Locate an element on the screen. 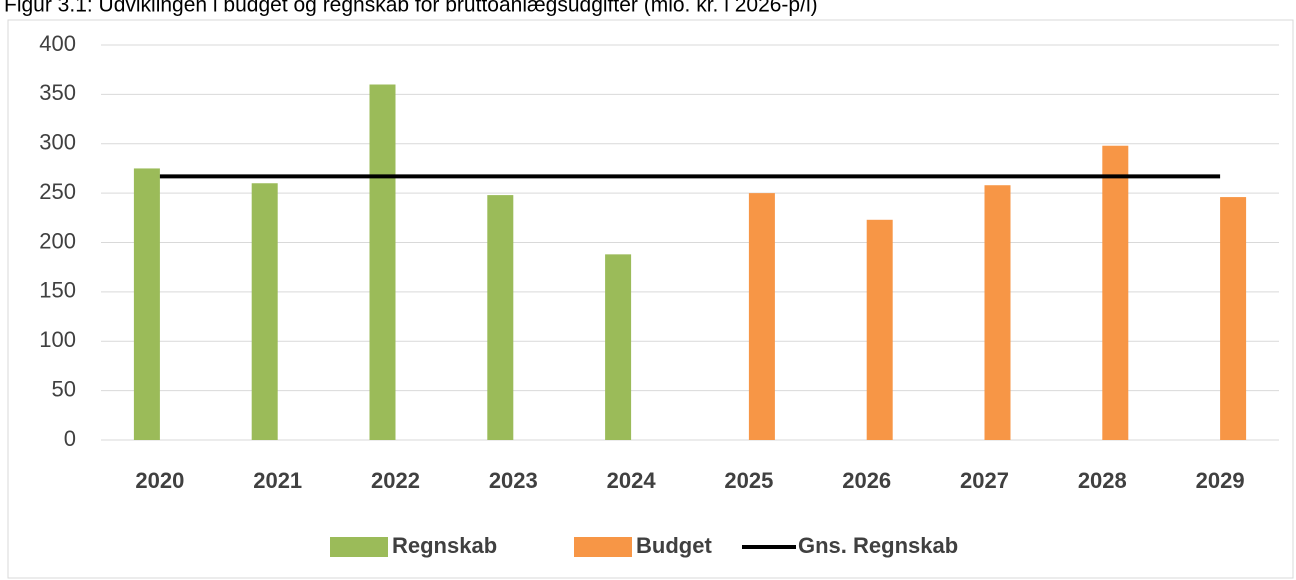 Image resolution: width=1296 pixels, height=580 pixels. y-tick-label: 300 is located at coordinates (57, 142).